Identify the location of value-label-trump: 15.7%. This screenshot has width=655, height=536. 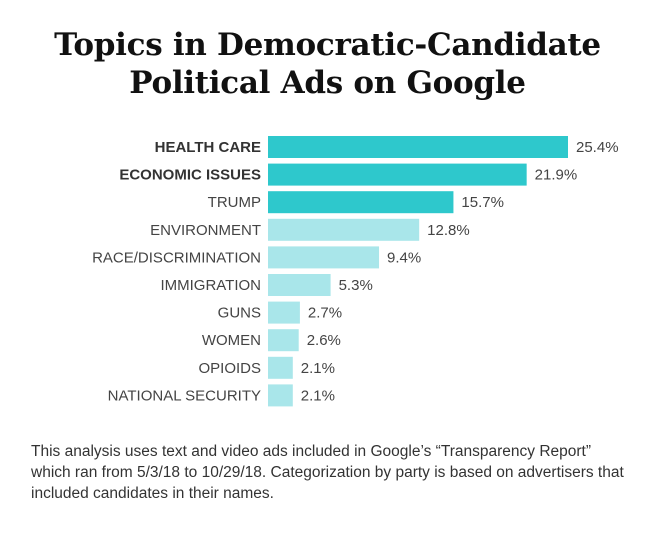
(482, 202).